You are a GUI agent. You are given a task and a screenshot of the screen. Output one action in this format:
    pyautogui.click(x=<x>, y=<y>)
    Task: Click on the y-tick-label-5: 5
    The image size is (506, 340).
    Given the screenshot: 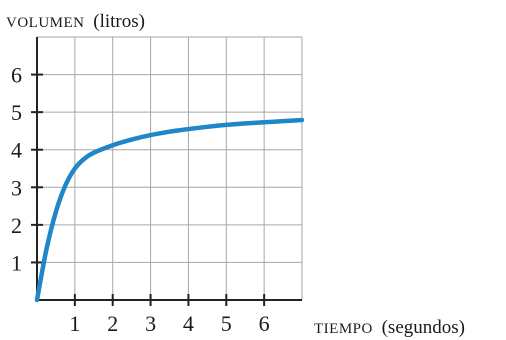 What is the action you would take?
    pyautogui.click(x=16, y=112)
    